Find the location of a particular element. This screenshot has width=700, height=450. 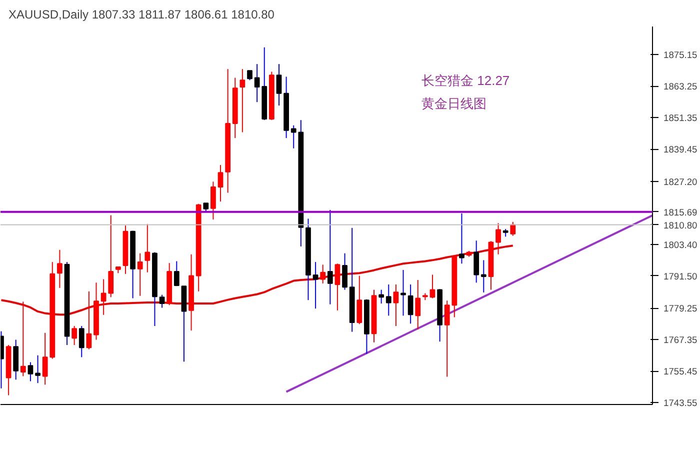

y-tick-label: 1755.45 is located at coordinates (681, 371).